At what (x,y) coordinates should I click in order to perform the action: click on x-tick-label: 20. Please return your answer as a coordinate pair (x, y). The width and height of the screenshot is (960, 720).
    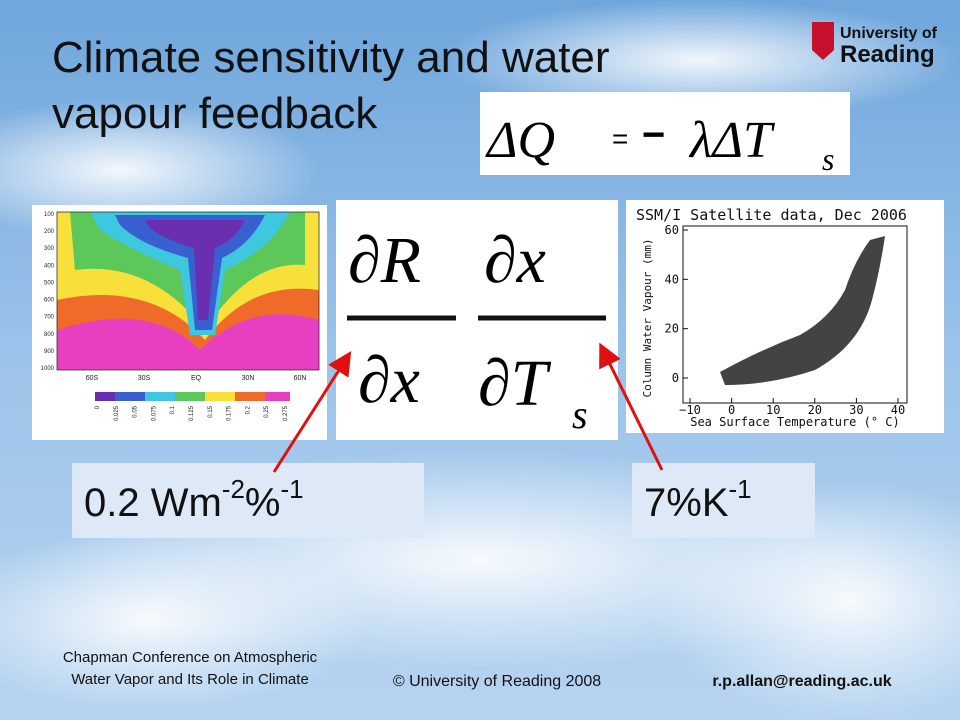
    Looking at the image, I should click on (815, 410).